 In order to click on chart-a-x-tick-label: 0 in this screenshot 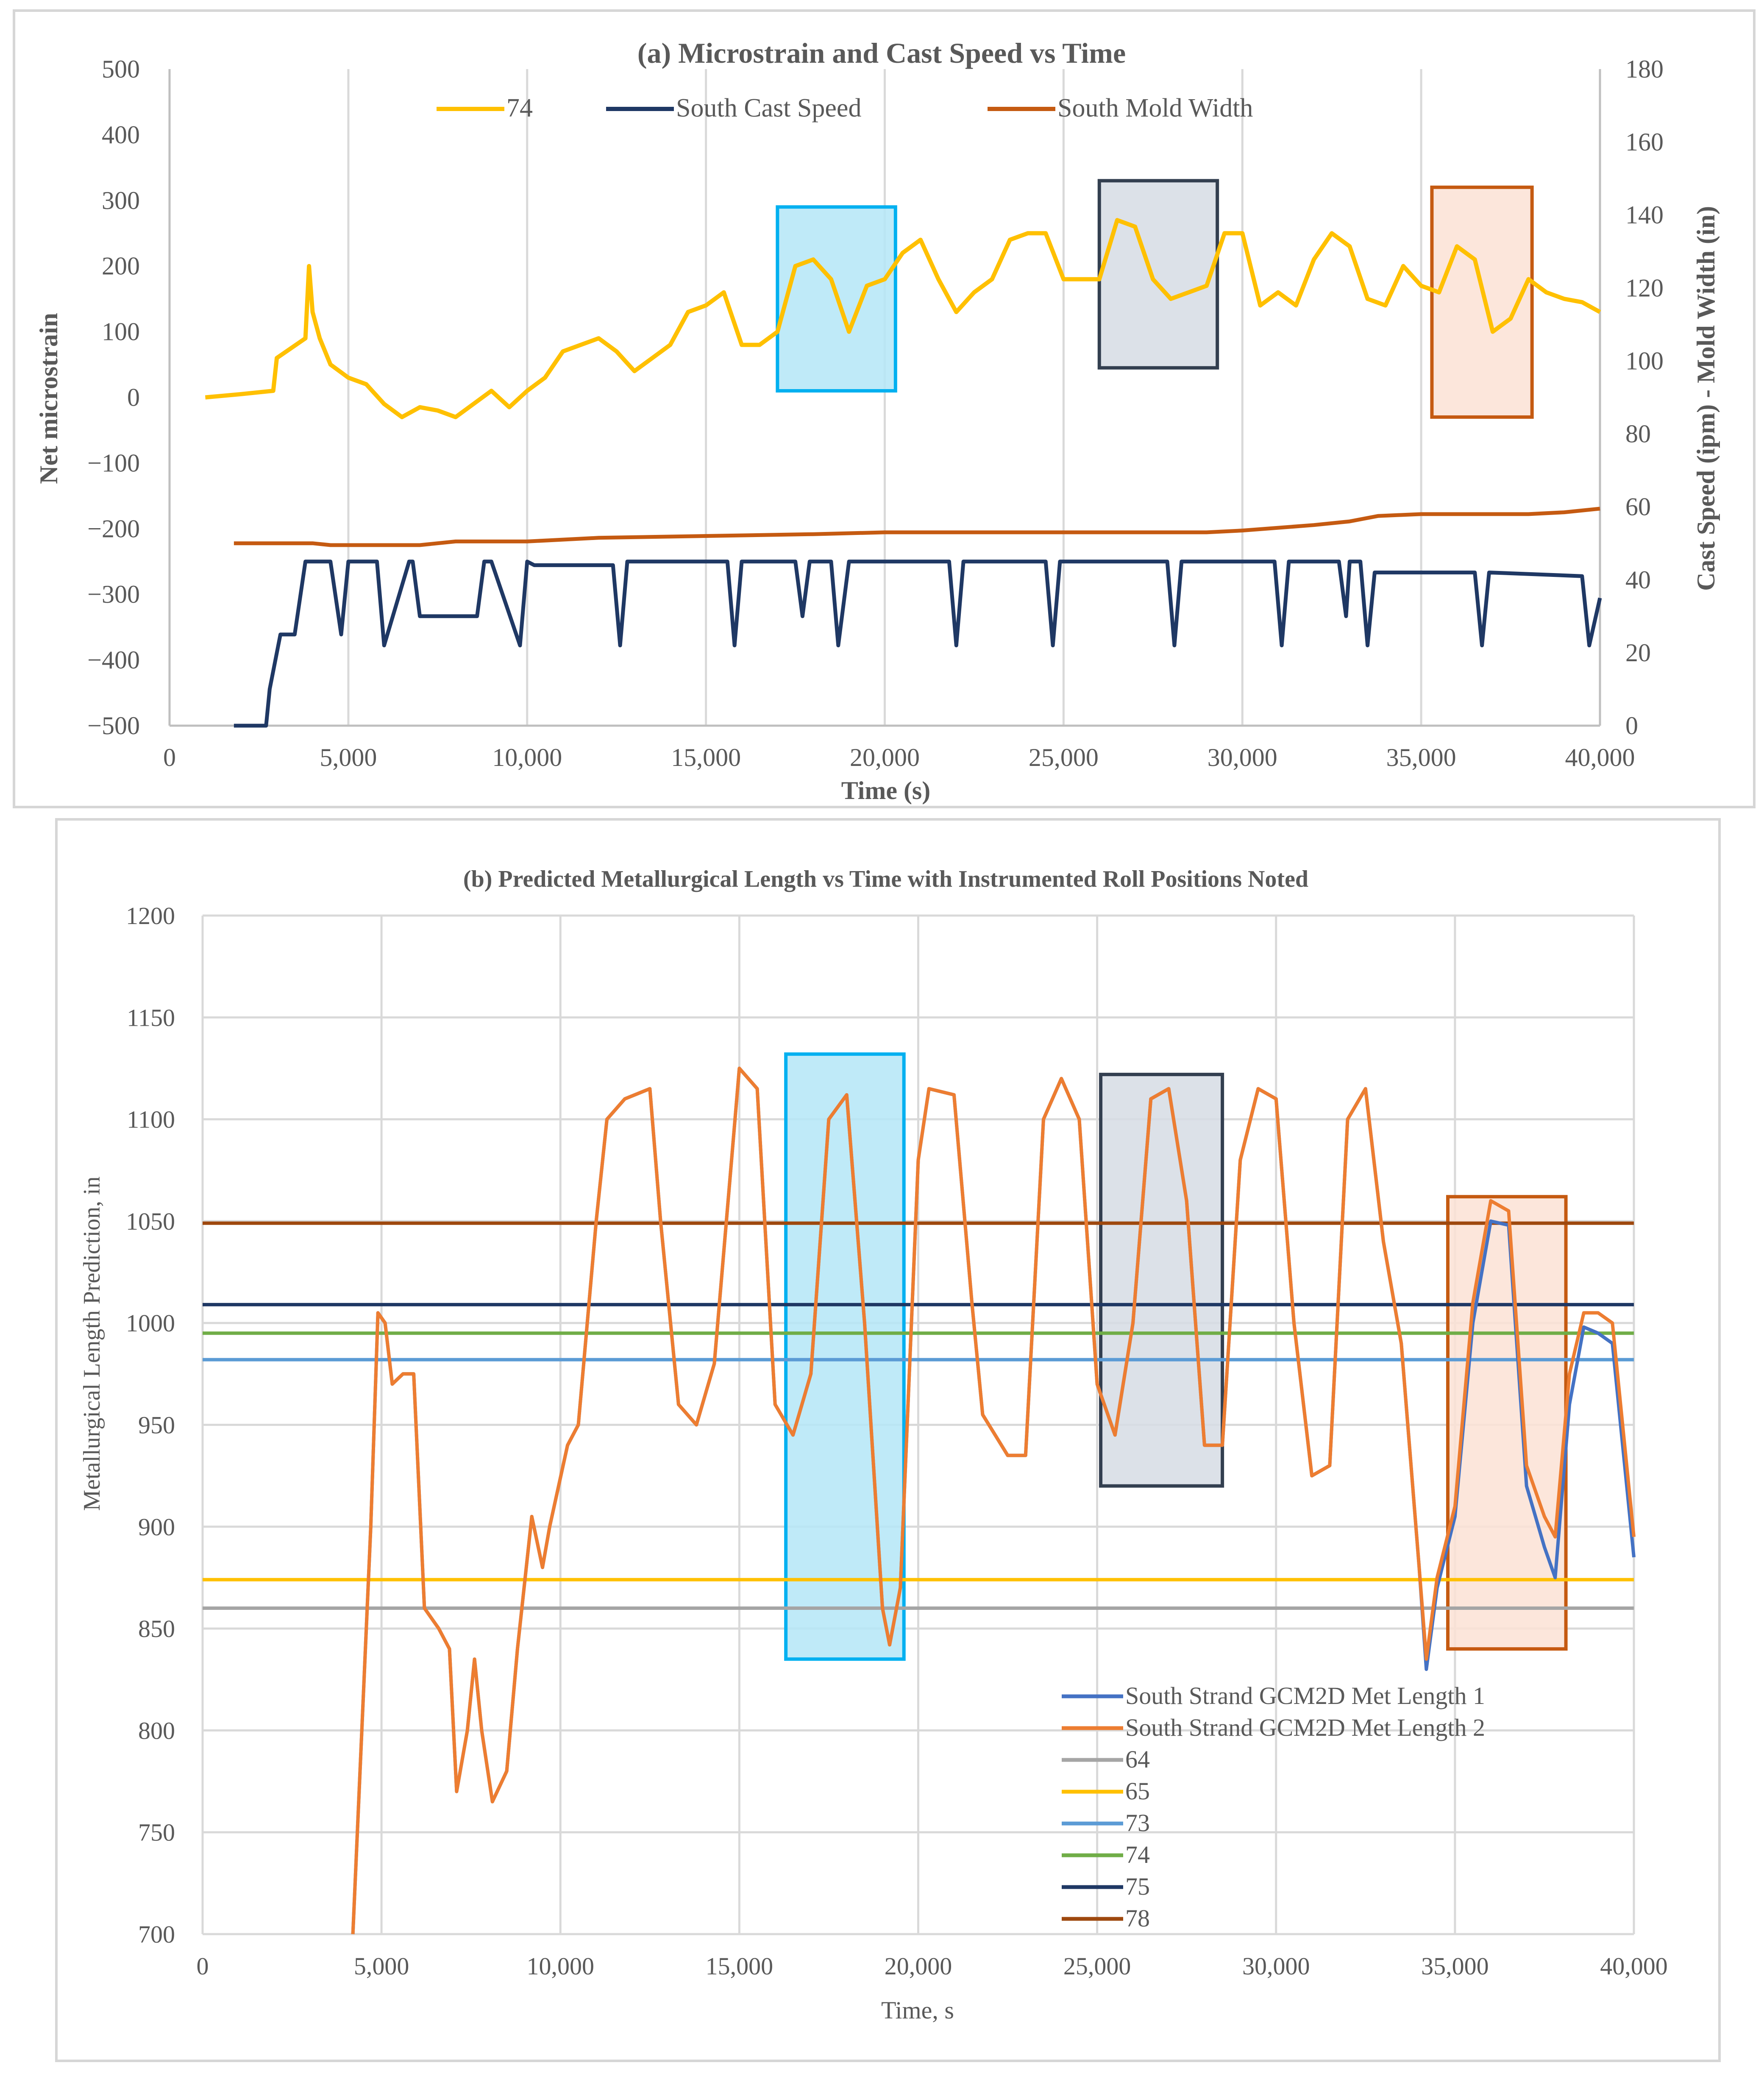, I will do `click(169, 757)`.